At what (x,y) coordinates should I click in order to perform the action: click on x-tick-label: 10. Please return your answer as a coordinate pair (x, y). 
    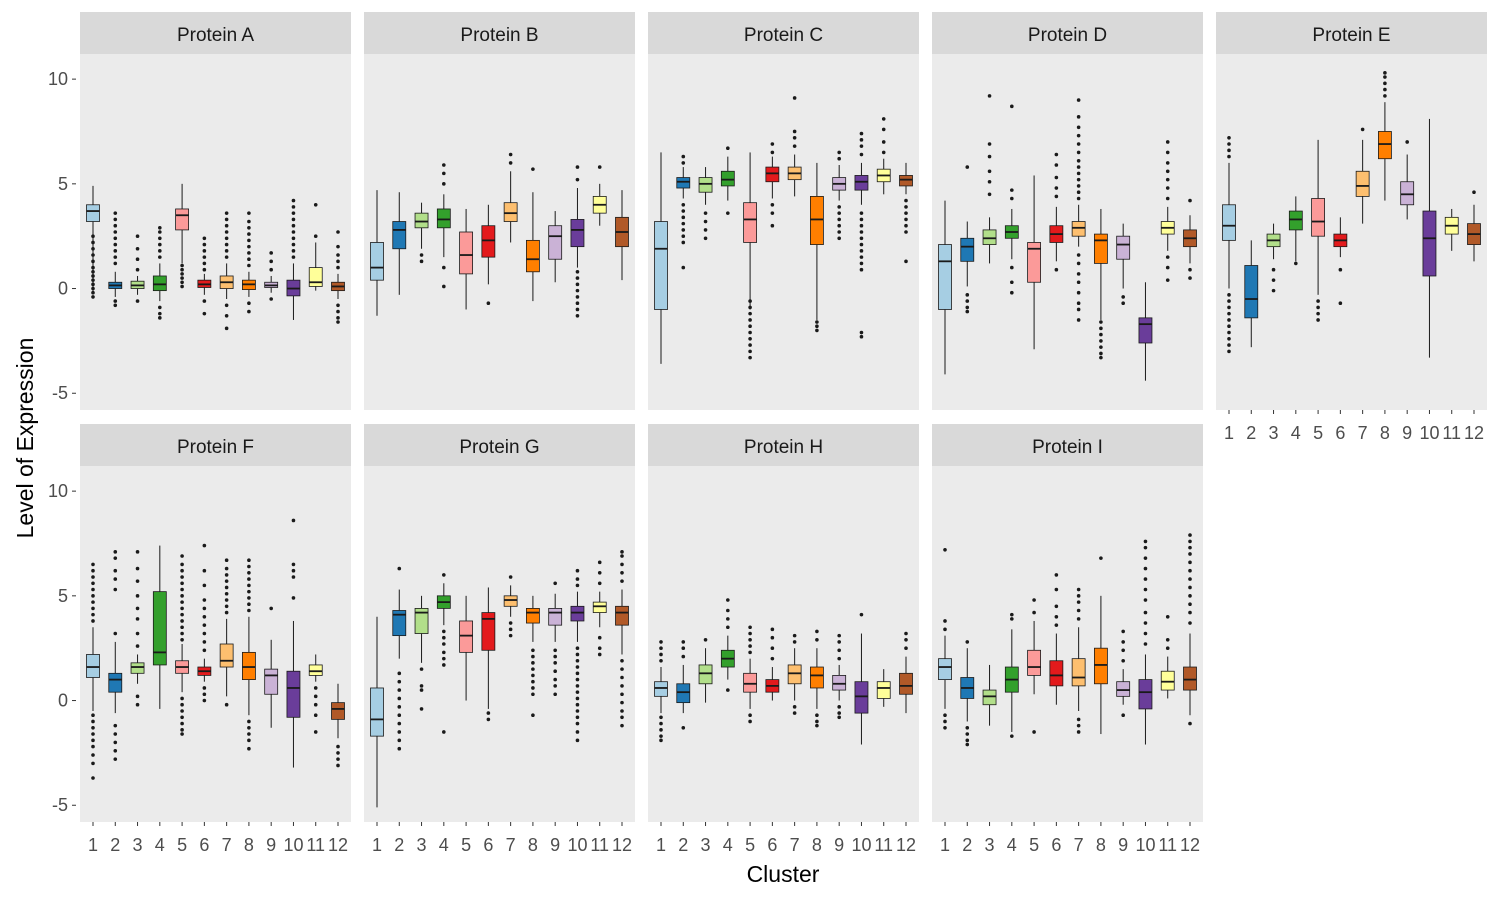
    Looking at the image, I should click on (293, 845).